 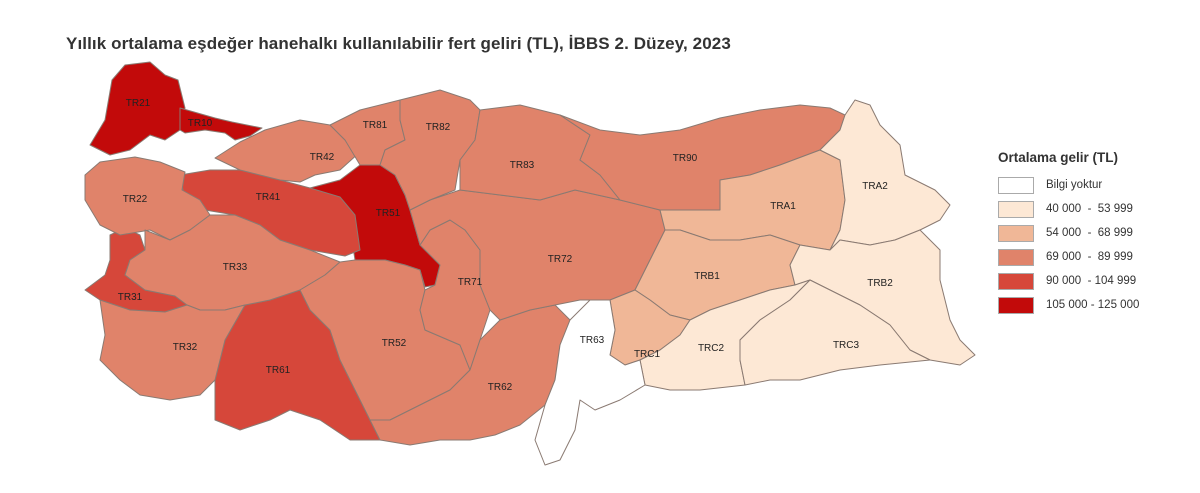 What do you see at coordinates (500, 387) in the screenshot?
I see `region-label: TR62` at bounding box center [500, 387].